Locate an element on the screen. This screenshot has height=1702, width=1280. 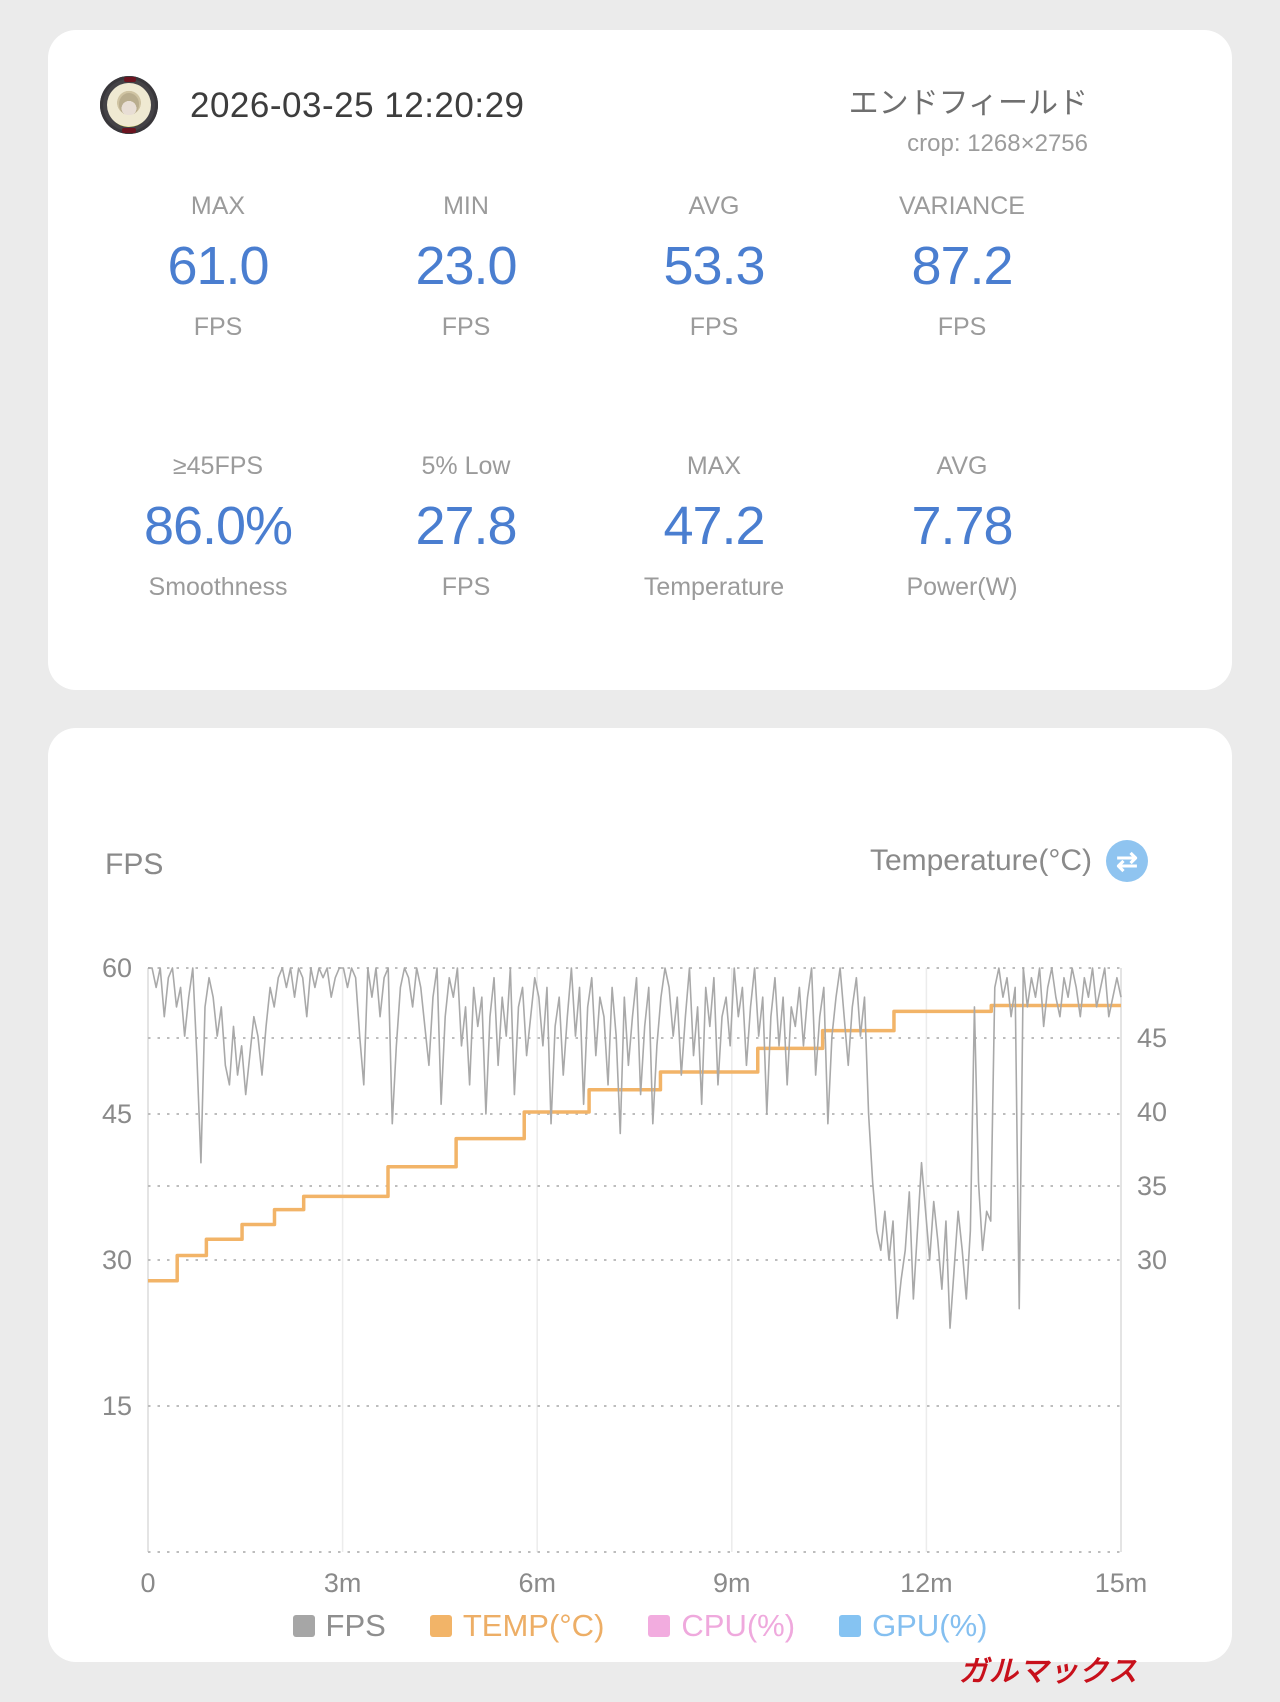
stat-max-fps: MAX 61.0 FPS is located at coordinates (218, 267).